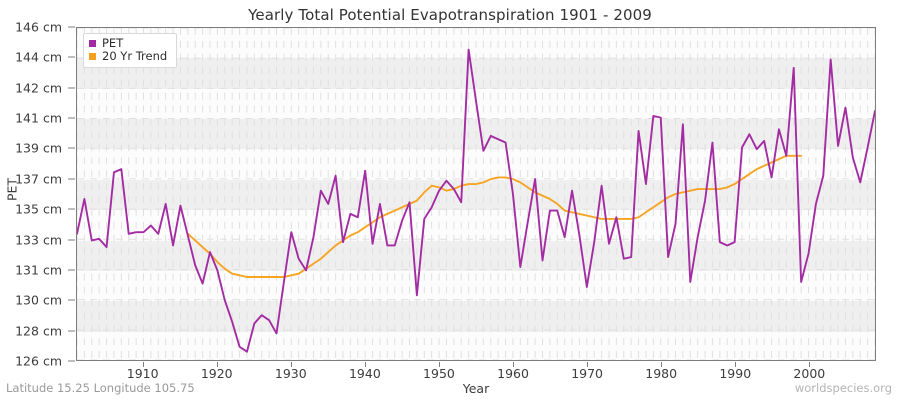 This screenshot has height=400, width=900. What do you see at coordinates (38, 331) in the screenshot?
I see `y-axis-tick-label: 128 cm` at bounding box center [38, 331].